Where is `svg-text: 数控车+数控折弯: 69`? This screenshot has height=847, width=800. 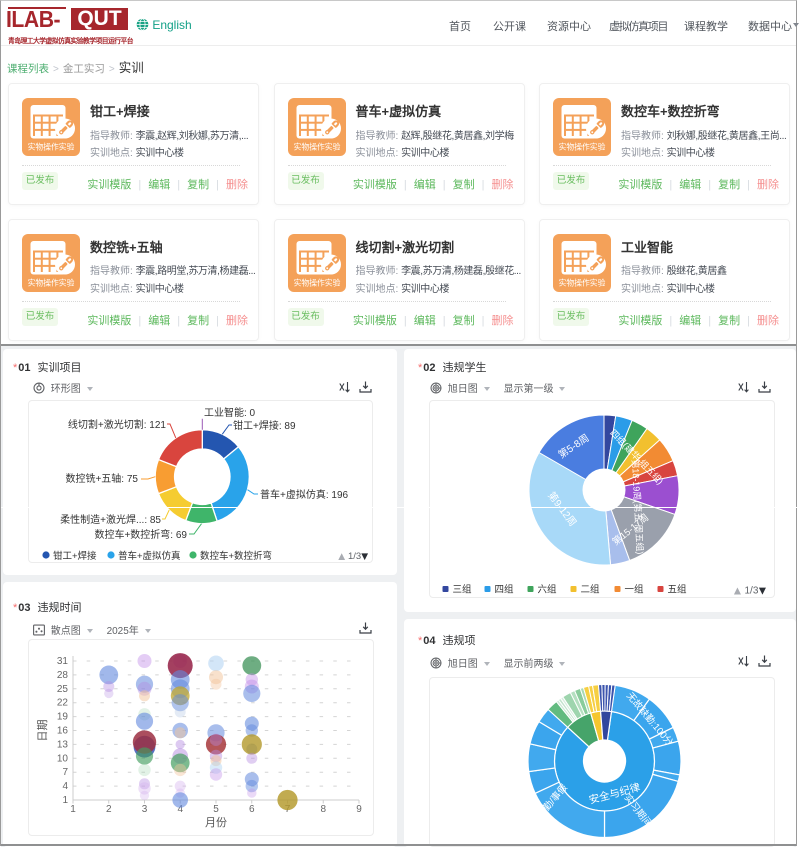
svg-text: 数控车+数控折弯: 69 is located at coordinates (140, 534).